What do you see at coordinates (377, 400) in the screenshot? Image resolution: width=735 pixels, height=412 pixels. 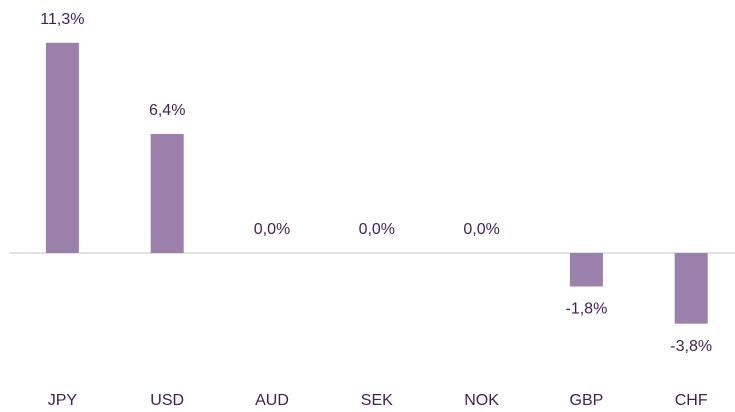 I see `x-tick-label: SEK` at bounding box center [377, 400].